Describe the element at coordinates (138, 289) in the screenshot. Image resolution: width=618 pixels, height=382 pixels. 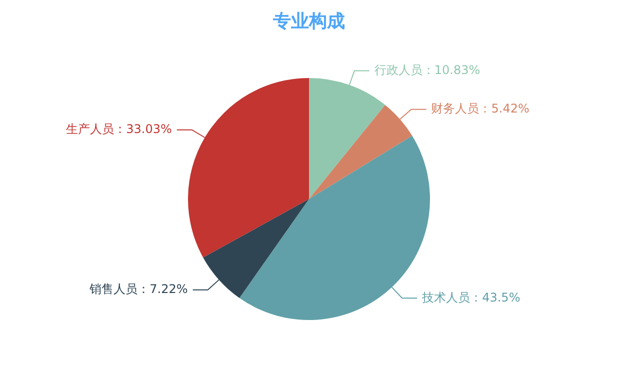
I see `slice-label: 销售人员：7.22%` at that location.